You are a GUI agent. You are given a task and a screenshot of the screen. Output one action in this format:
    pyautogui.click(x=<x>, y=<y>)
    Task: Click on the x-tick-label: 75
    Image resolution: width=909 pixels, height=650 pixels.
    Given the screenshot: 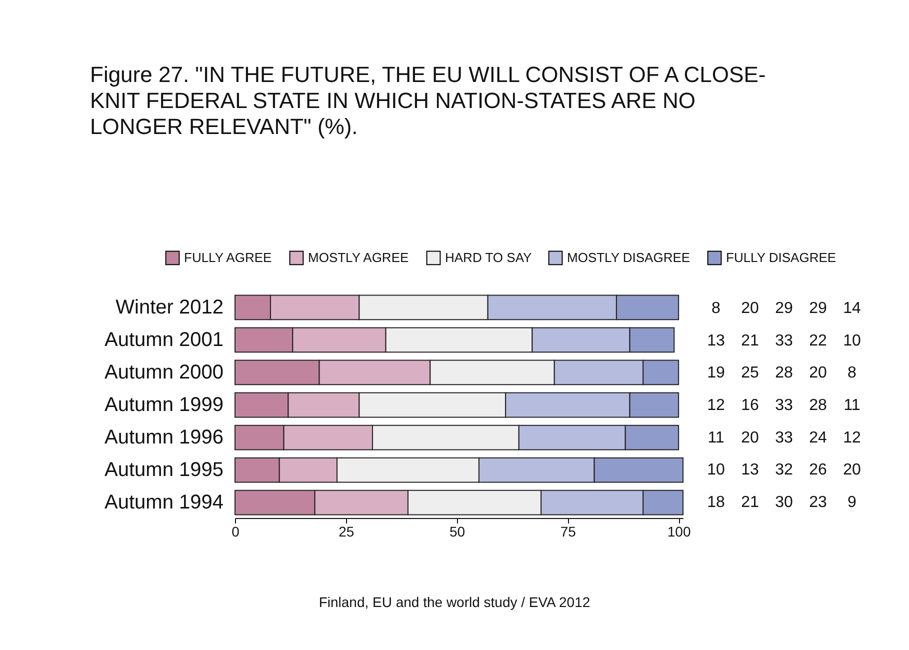 What is the action you would take?
    pyautogui.click(x=568, y=532)
    